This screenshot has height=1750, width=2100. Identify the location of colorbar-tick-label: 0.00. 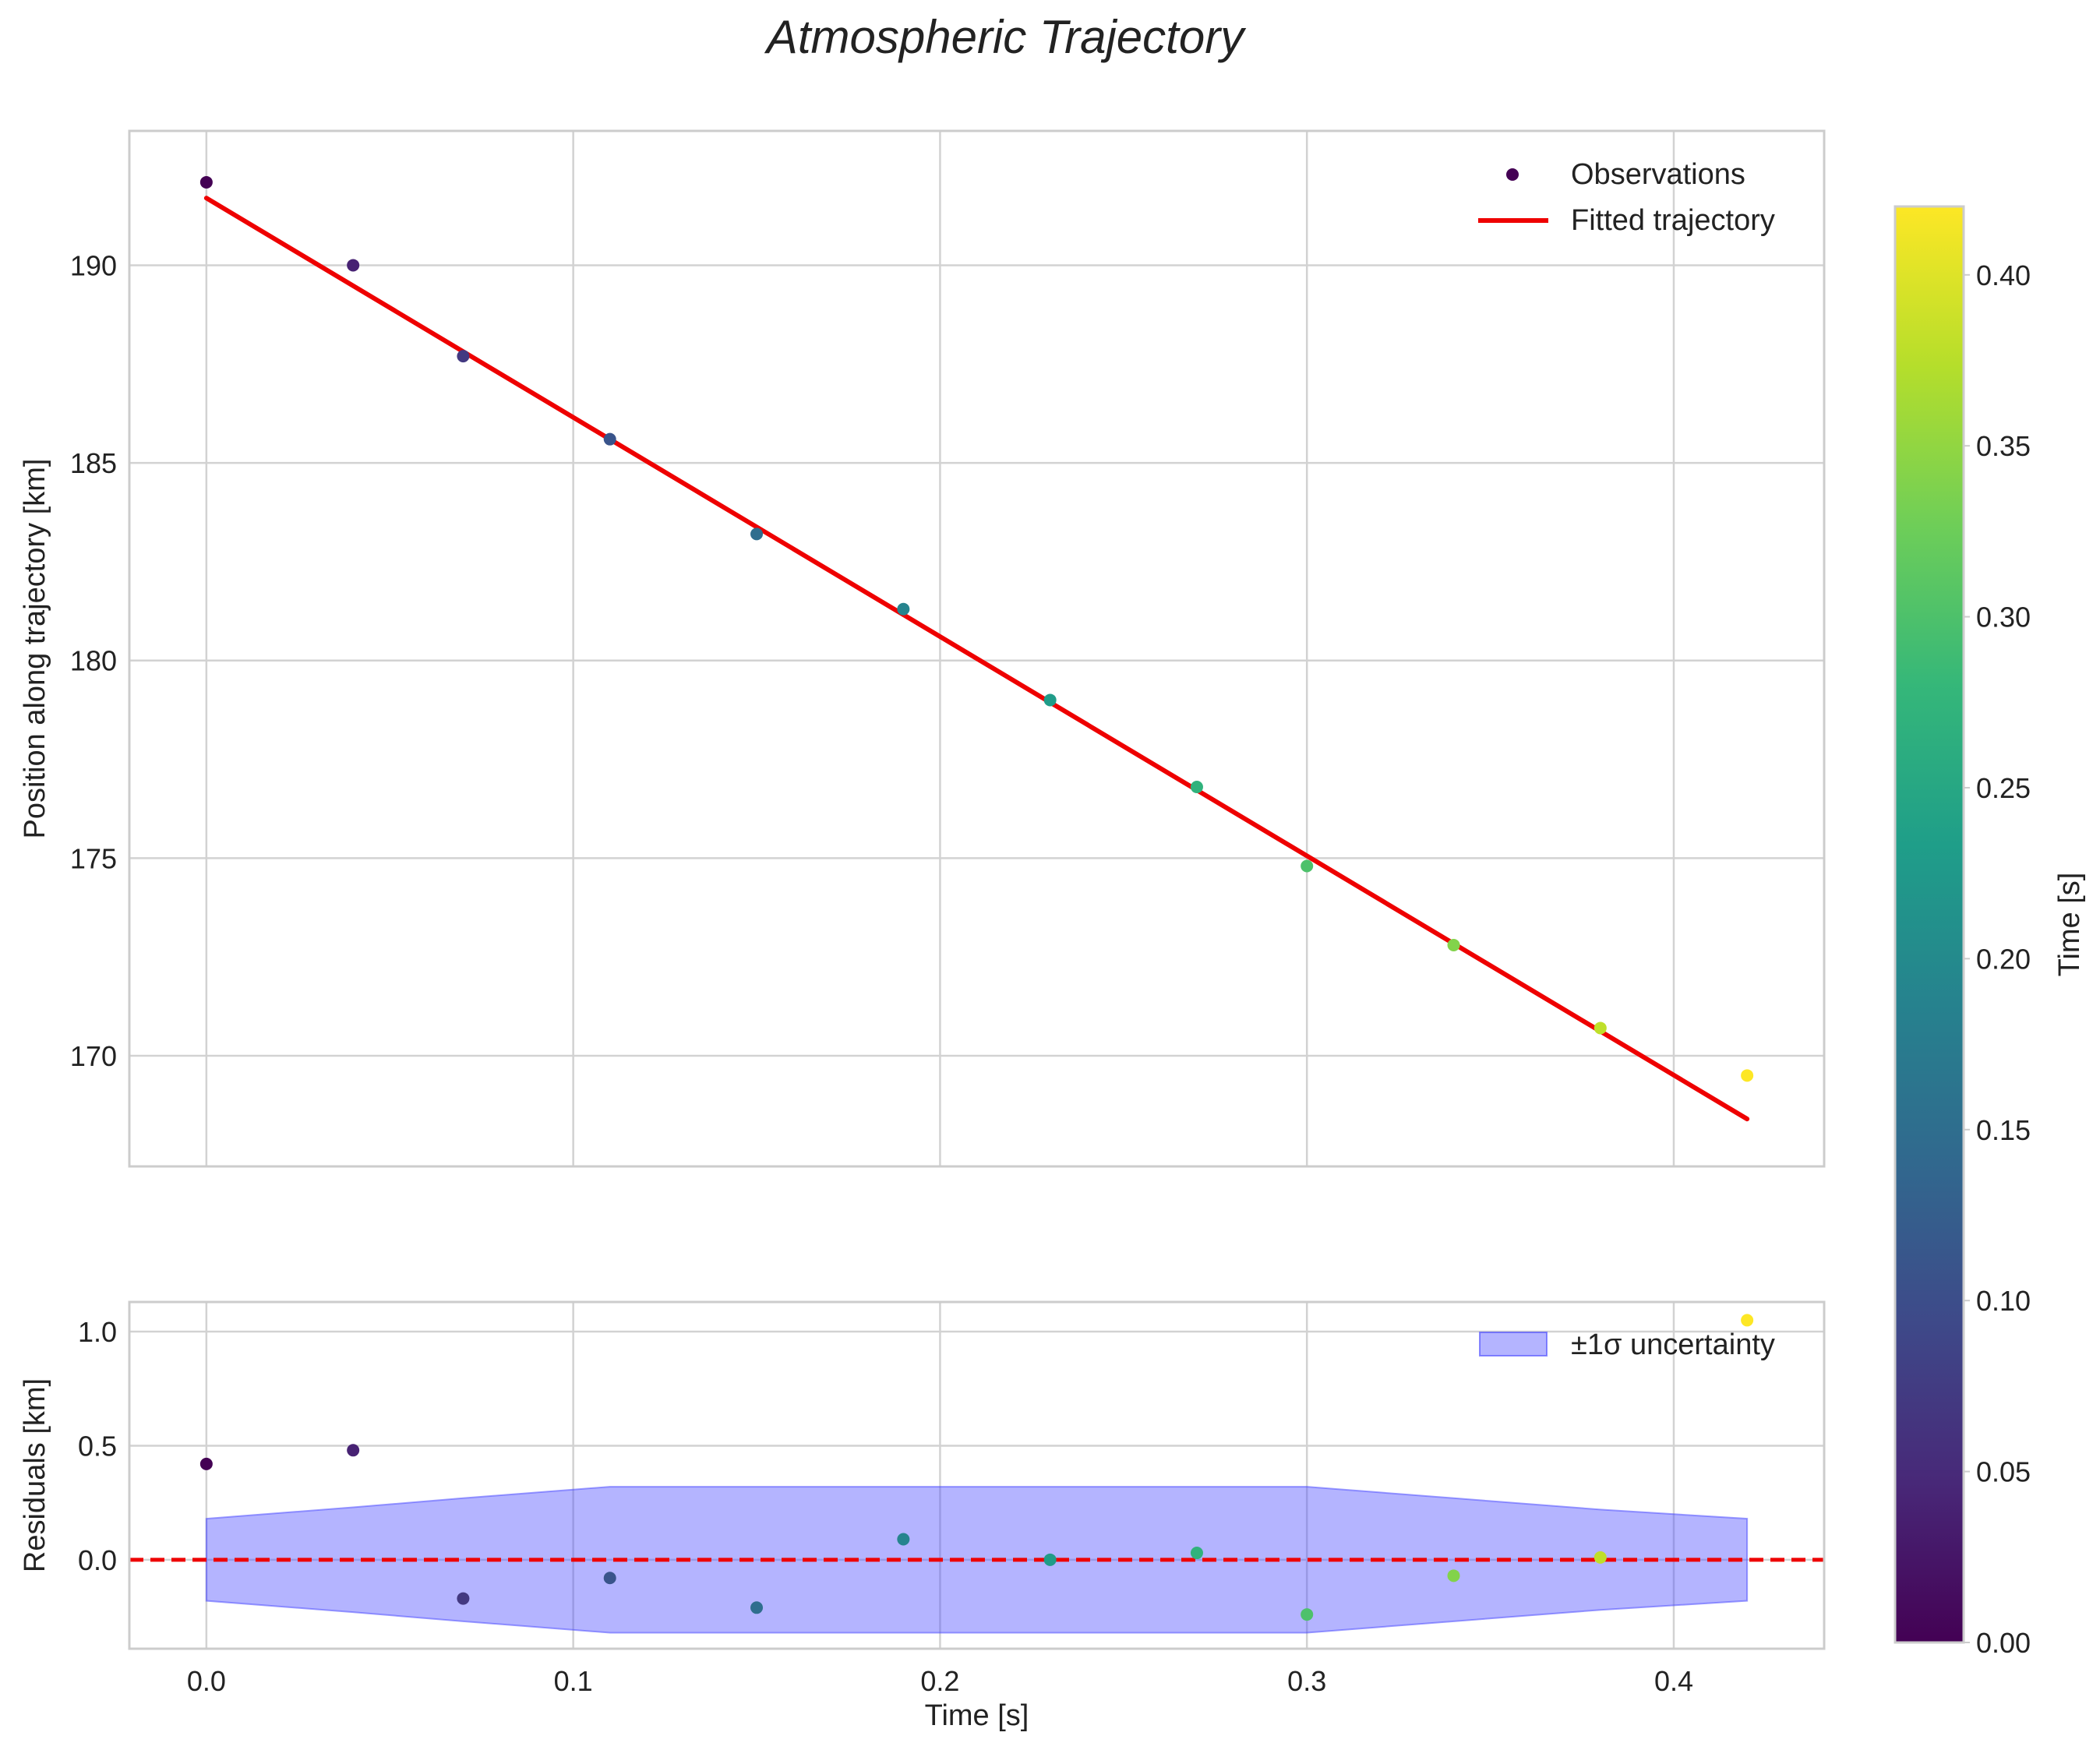
(2004, 1643).